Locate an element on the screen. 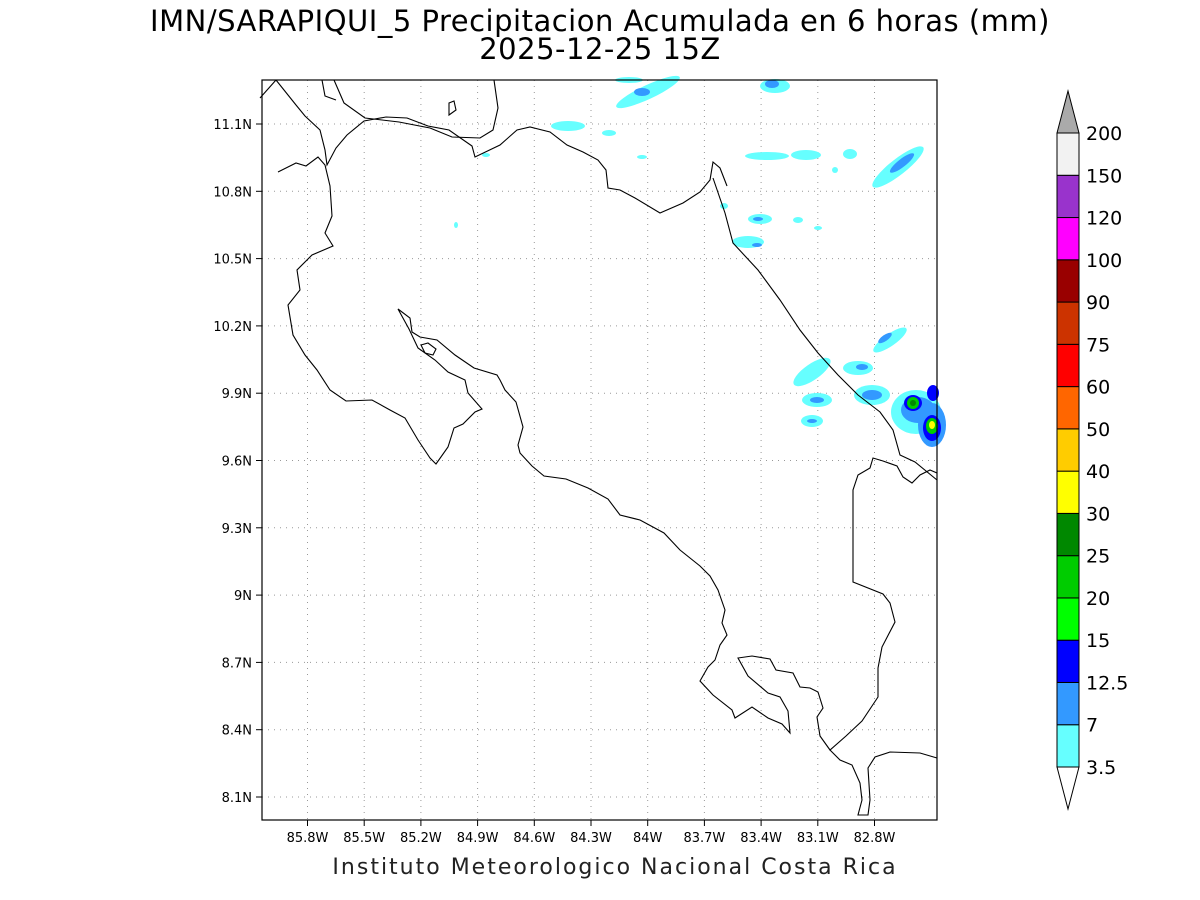  south-coast is located at coordinates (883, 782).